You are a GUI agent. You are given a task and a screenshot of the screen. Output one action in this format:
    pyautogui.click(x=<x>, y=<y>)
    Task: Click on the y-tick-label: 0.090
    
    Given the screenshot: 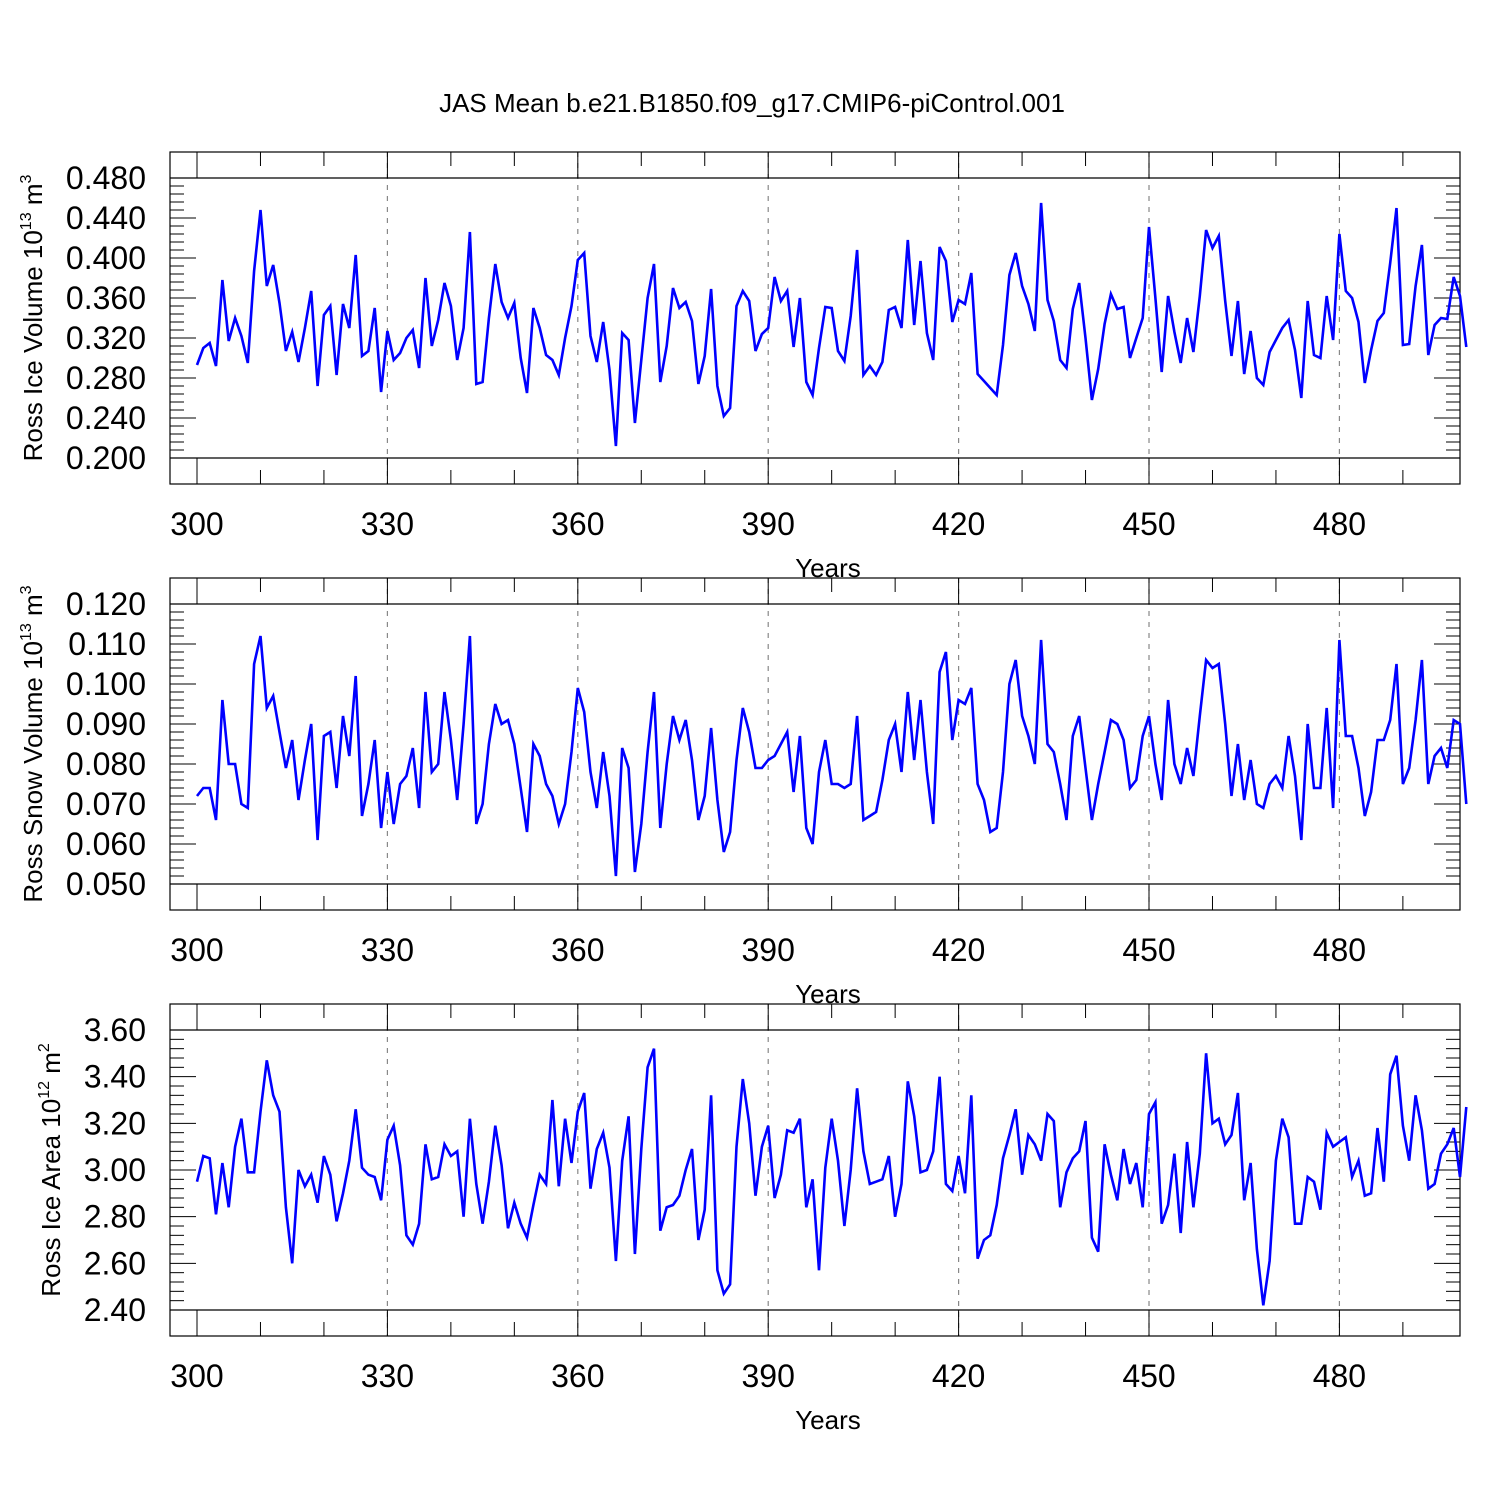 What is the action you would take?
    pyautogui.click(x=106, y=724)
    